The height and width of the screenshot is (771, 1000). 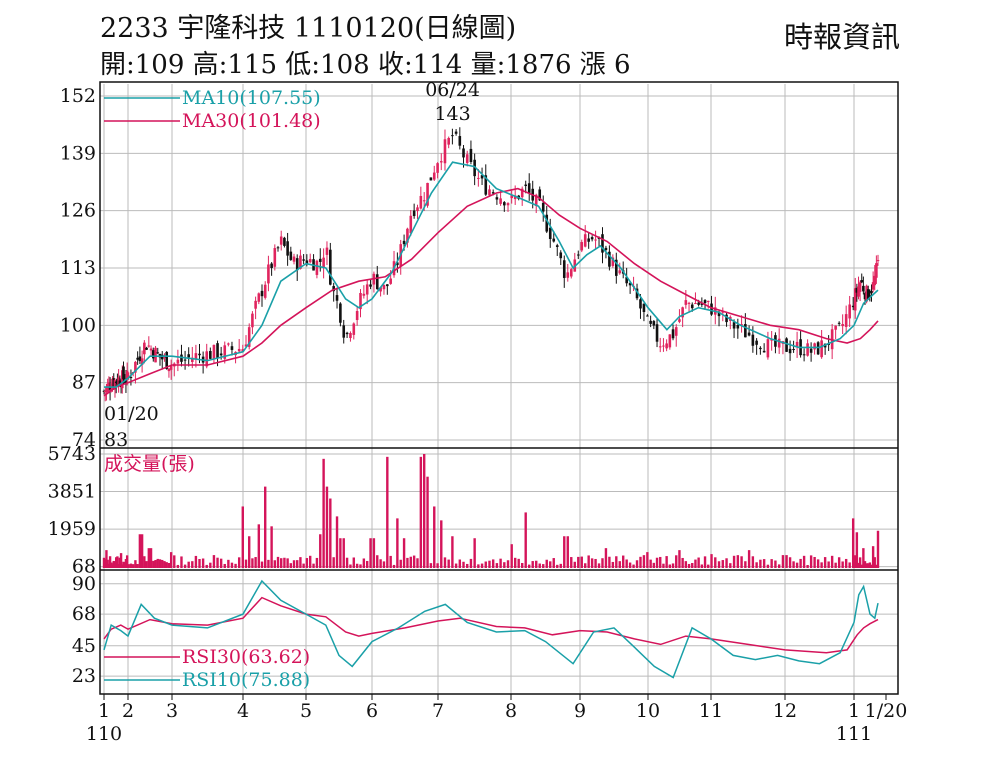 I want to click on rsi-tick-label: 90, so click(x=84, y=584).